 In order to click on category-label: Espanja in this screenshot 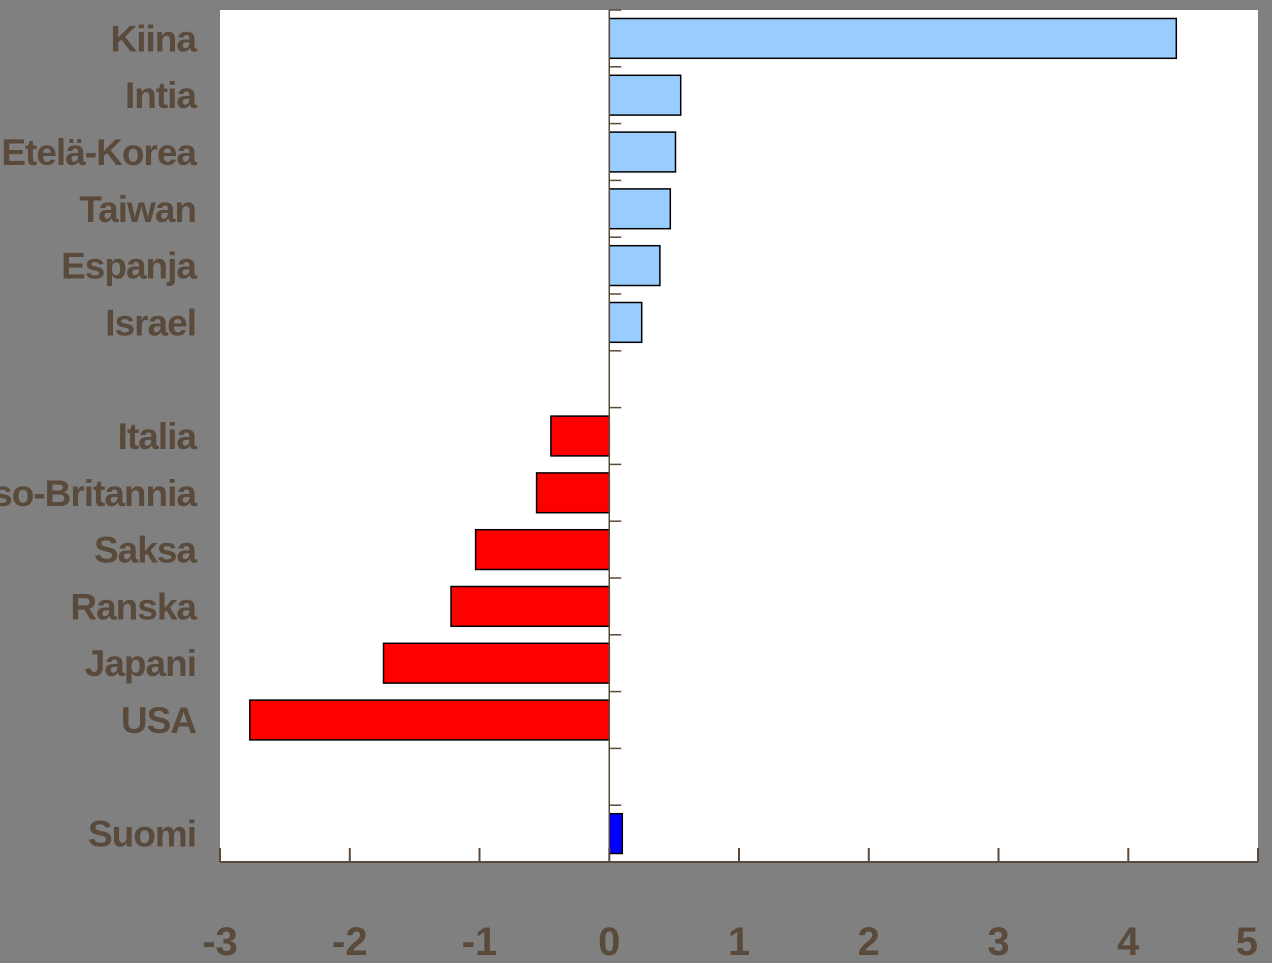, I will do `click(129, 266)`.